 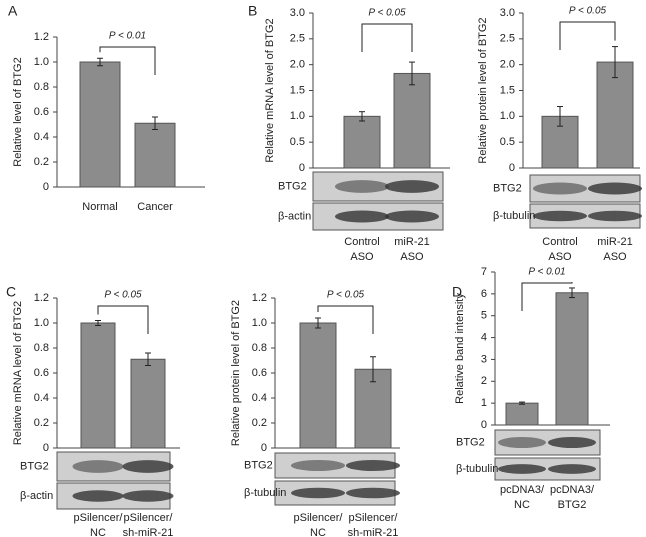 I want to click on y-tick-label: 1, so click(x=484, y=403).